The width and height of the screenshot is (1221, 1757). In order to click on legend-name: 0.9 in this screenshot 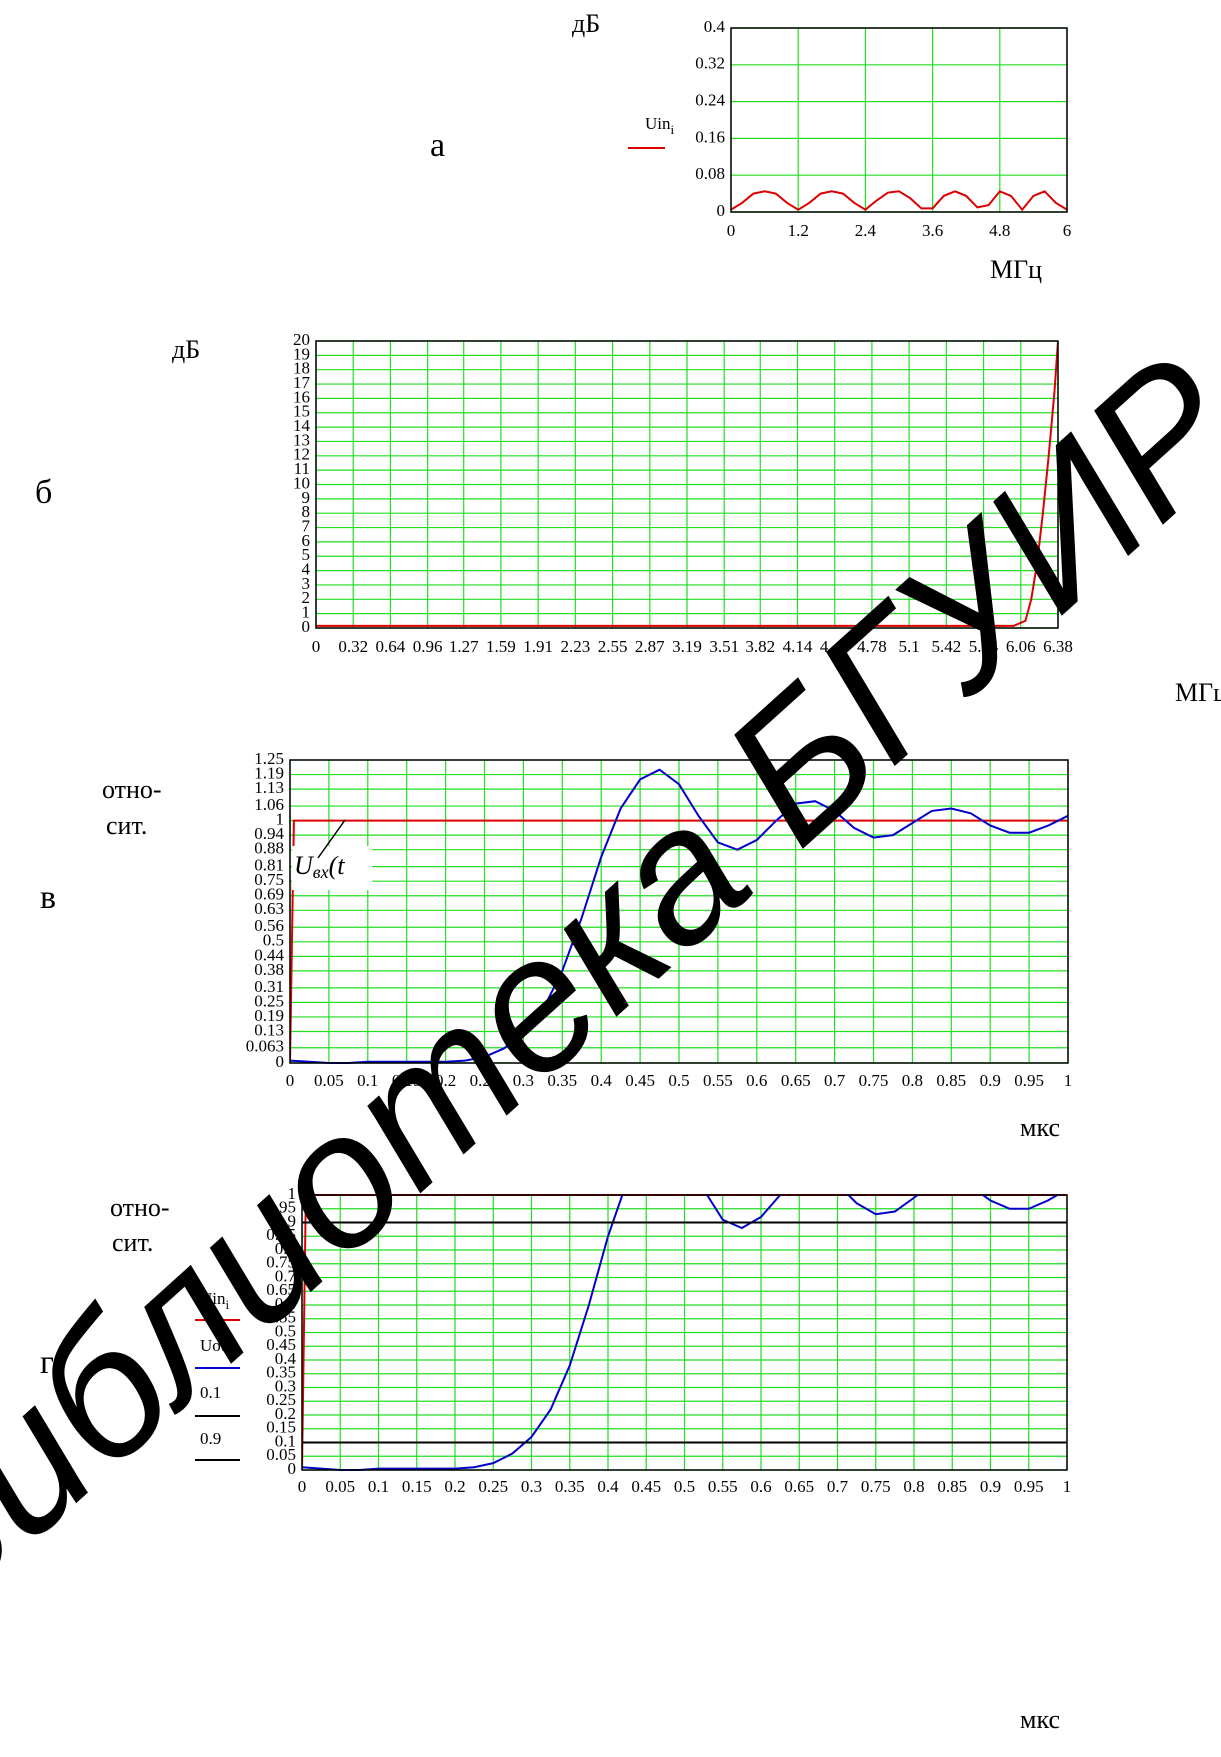, I will do `click(210, 1438)`.